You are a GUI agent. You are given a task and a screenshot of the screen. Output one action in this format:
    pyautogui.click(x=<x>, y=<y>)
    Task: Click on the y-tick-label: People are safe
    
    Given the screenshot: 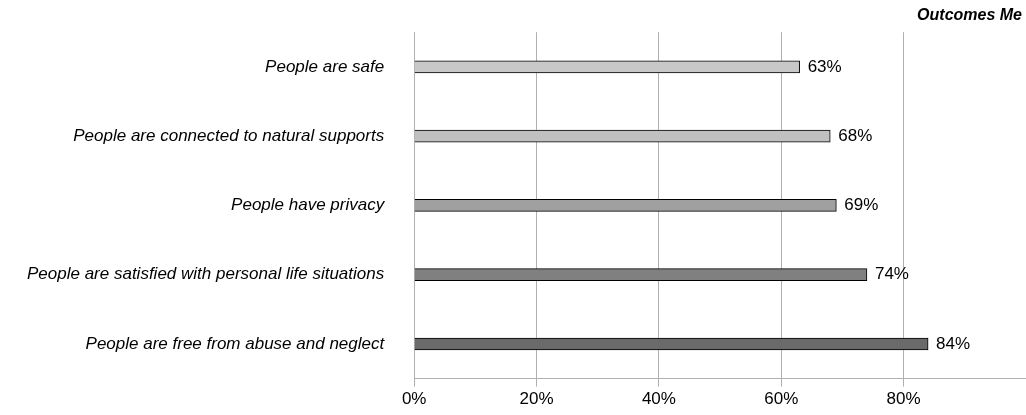 What is the action you would take?
    pyautogui.click(x=325, y=66)
    